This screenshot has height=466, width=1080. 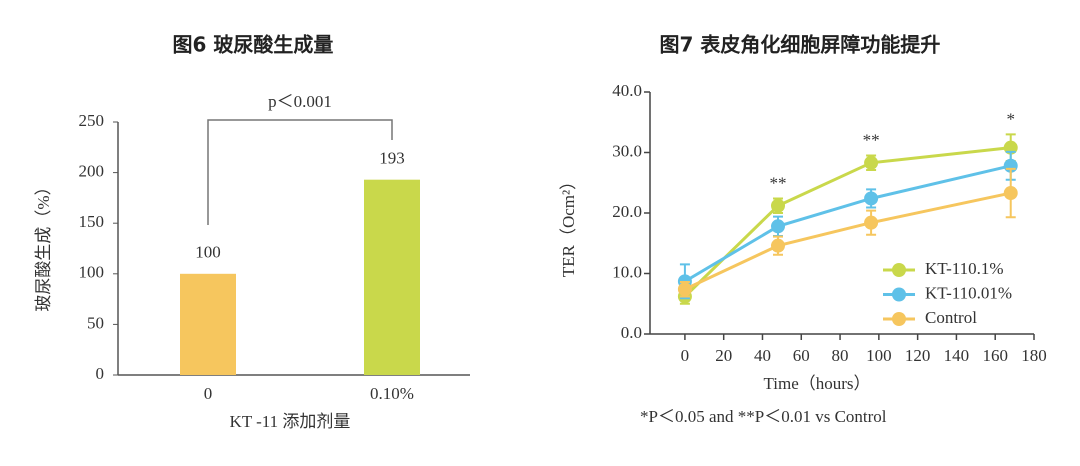 I want to click on value-label: 193, so click(x=392, y=158).